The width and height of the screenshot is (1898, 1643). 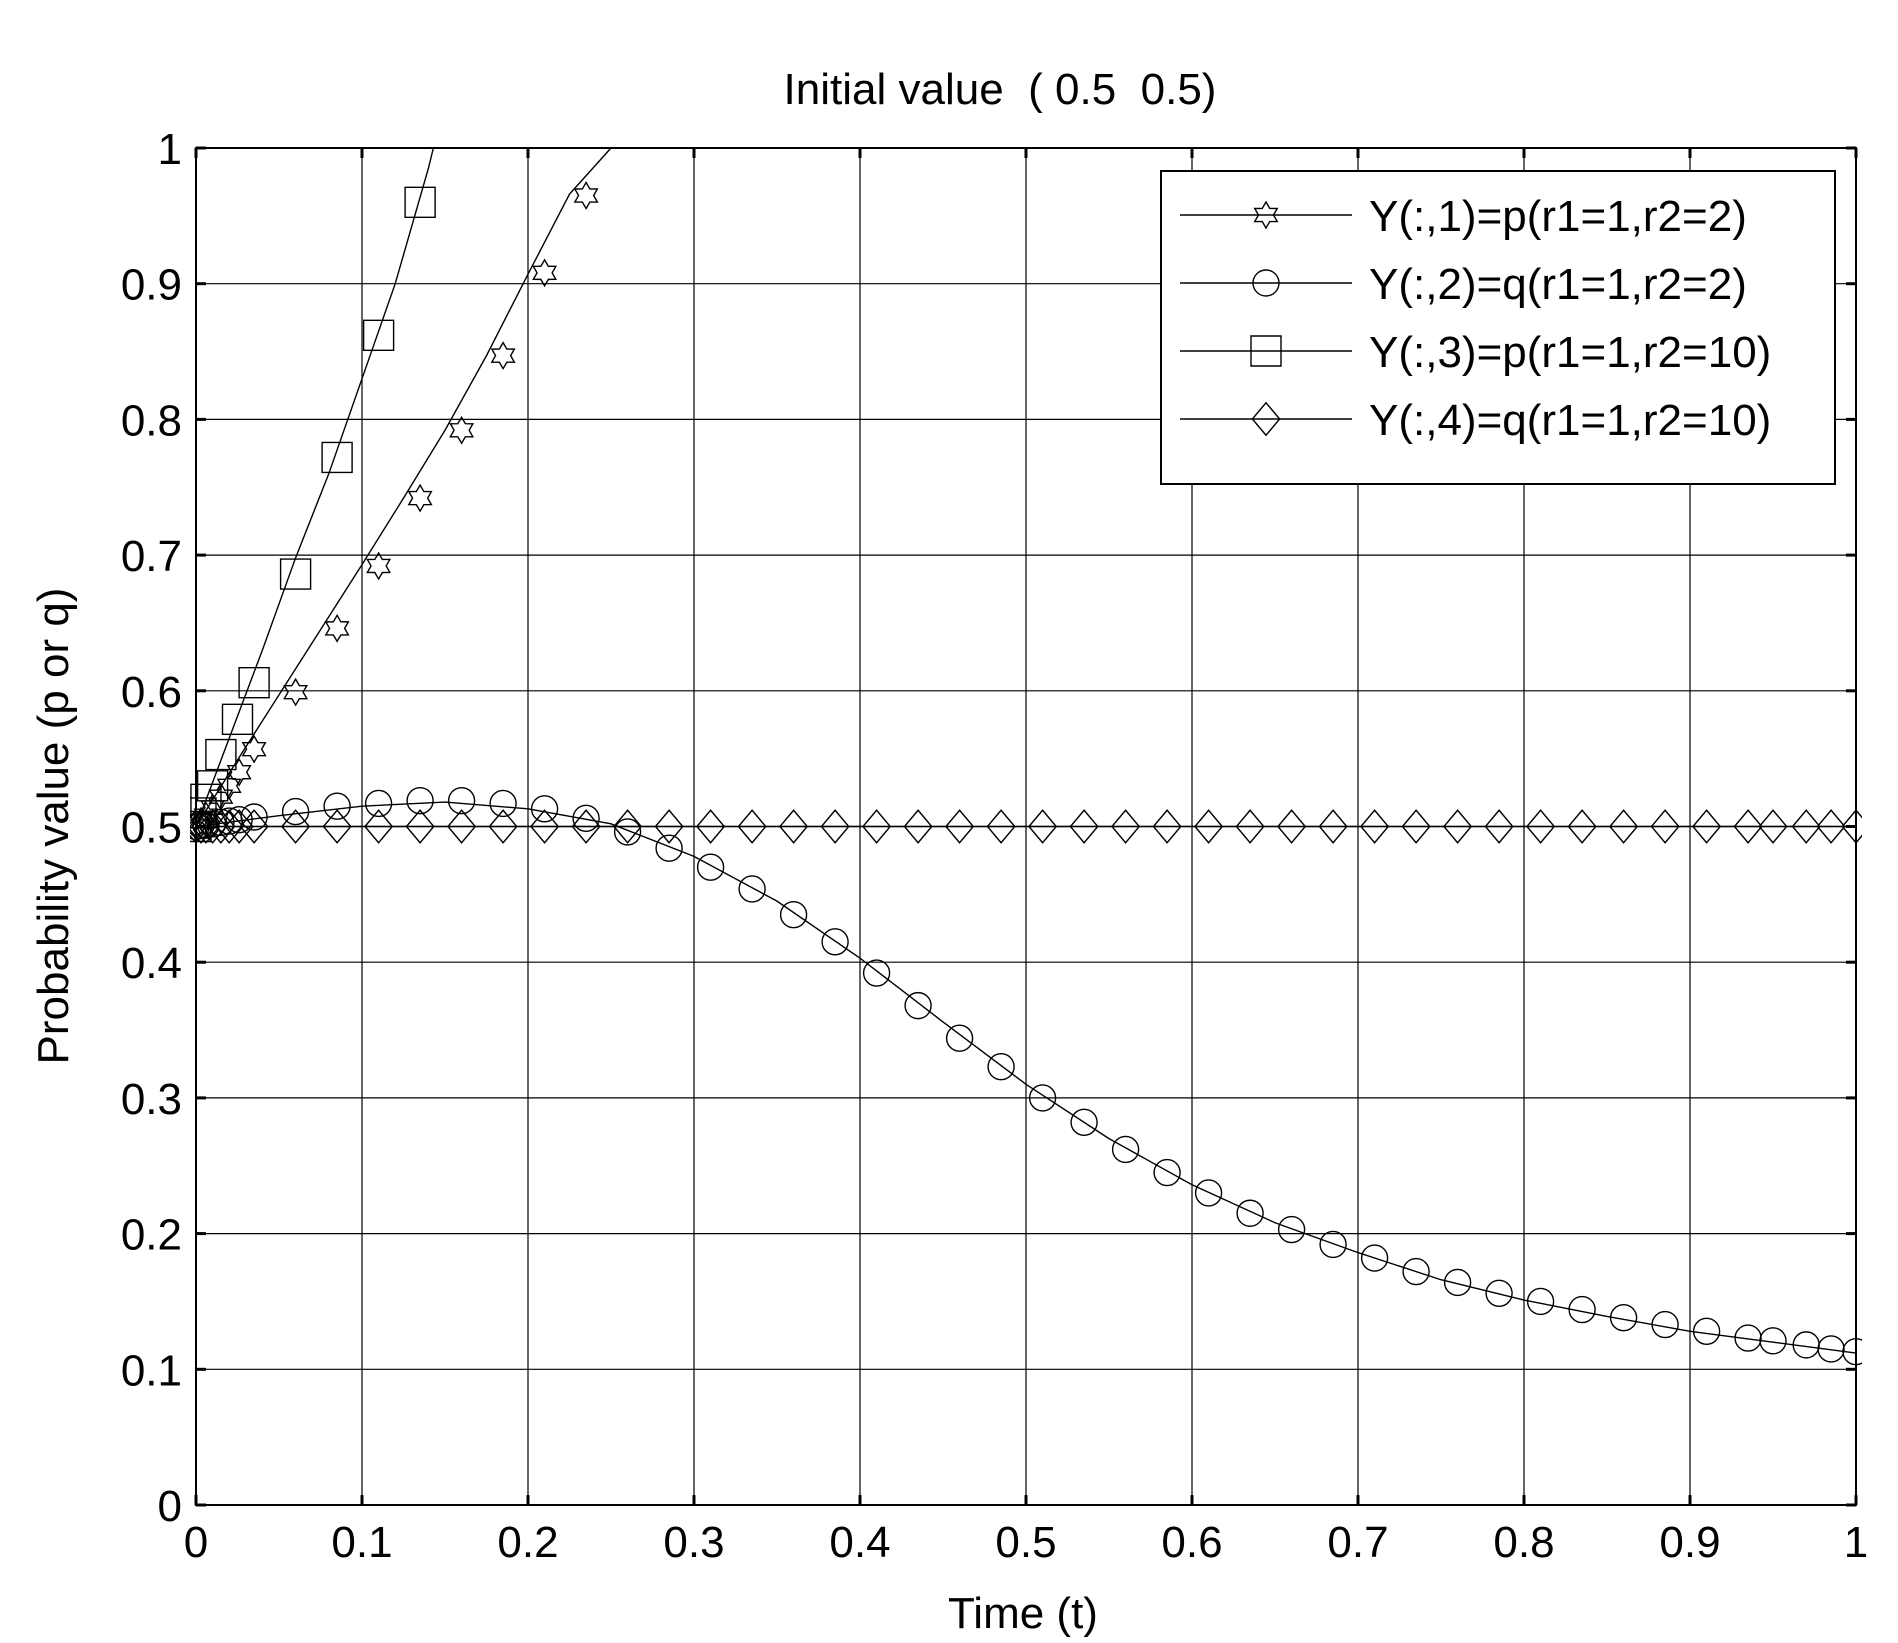 What do you see at coordinates (53, 826) in the screenshot?
I see `y-axis-label: Probability value (p or q)` at bounding box center [53, 826].